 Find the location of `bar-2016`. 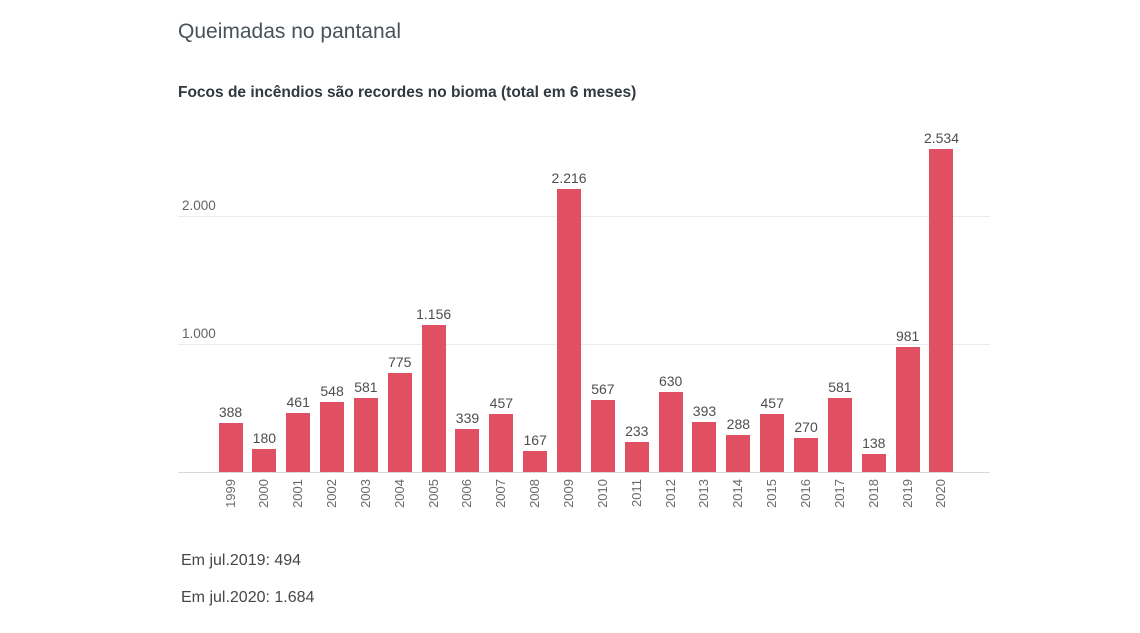

bar-2016 is located at coordinates (806, 454).